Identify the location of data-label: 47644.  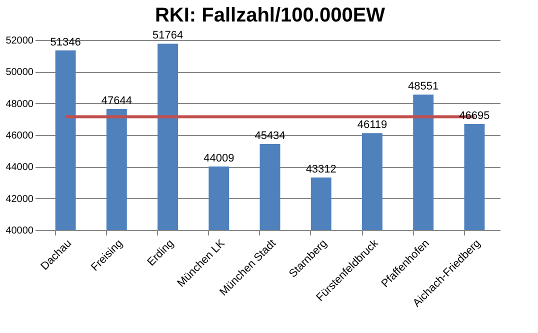
(116, 100).